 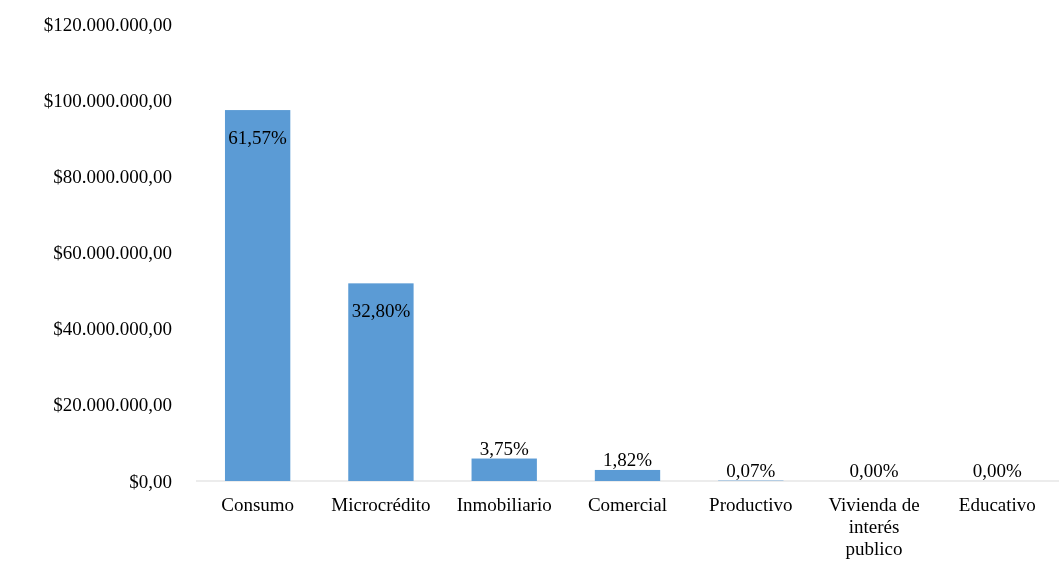 I want to click on y-tick-label: $120.000.000,00, so click(x=107, y=24).